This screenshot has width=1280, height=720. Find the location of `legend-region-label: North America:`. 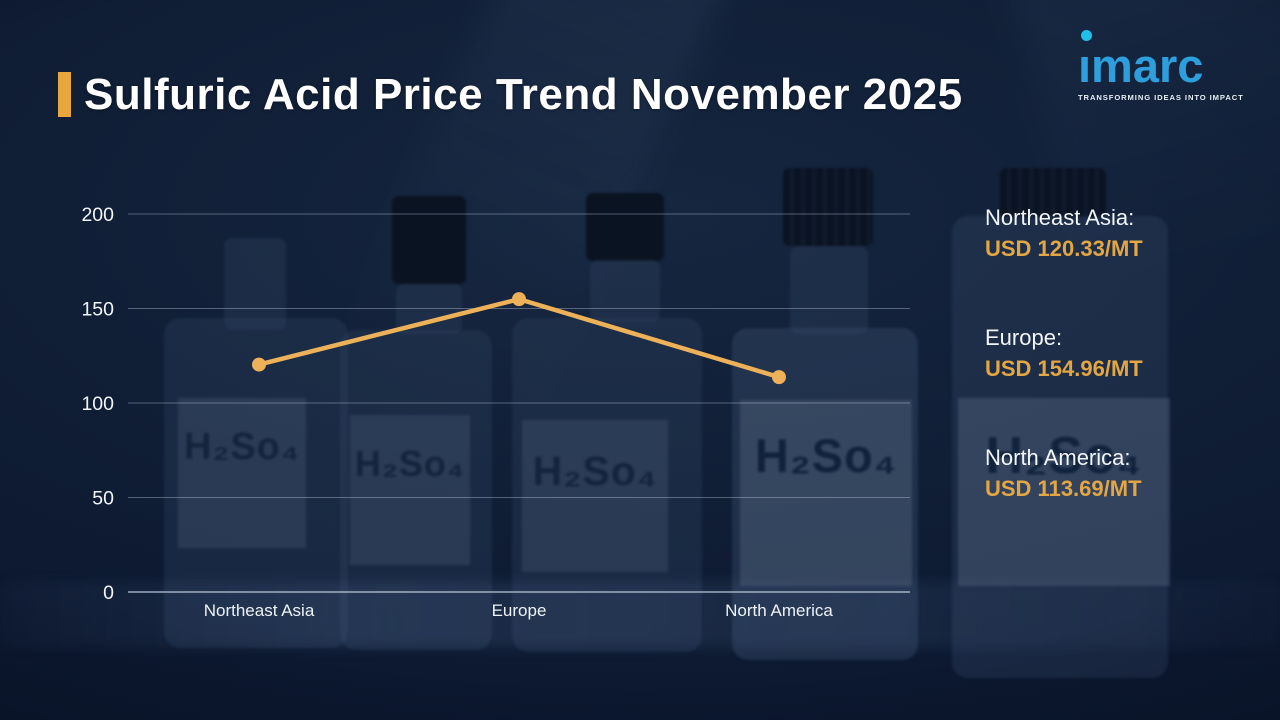

legend-region-label: North America: is located at coordinates (1058, 457).